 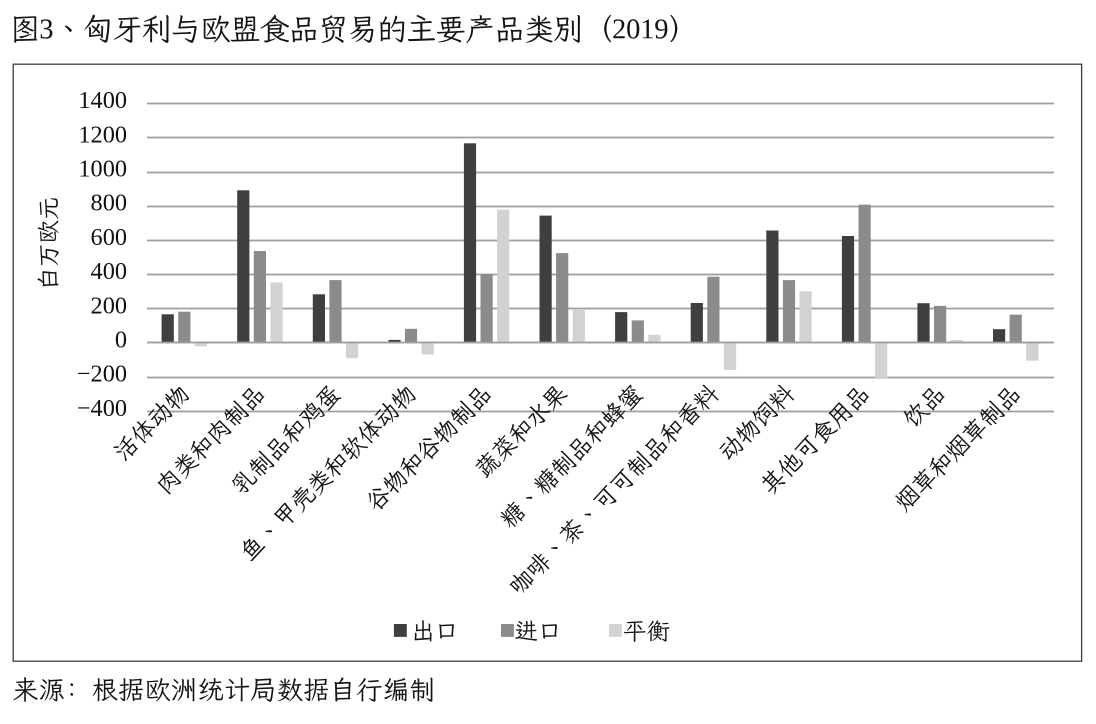 What do you see at coordinates (109, 271) in the screenshot?
I see `svg-text: 400` at bounding box center [109, 271].